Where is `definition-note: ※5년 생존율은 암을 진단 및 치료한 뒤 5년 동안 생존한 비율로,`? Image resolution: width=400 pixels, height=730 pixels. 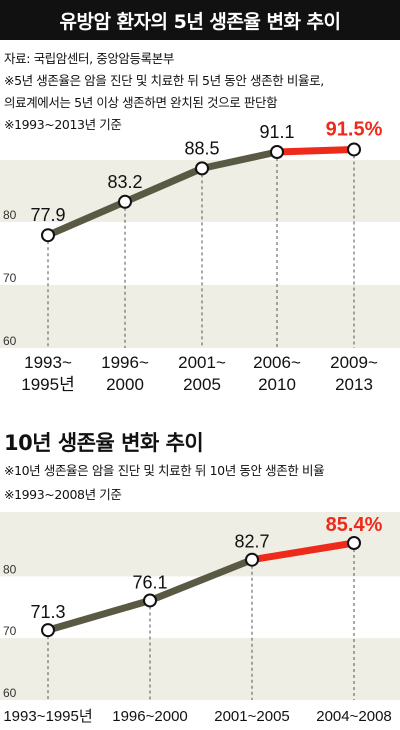 definition-note: ※5년 생존율은 암을 진단 및 치료한 뒤 5년 동안 생존한 비율로, is located at coordinates (164, 80).